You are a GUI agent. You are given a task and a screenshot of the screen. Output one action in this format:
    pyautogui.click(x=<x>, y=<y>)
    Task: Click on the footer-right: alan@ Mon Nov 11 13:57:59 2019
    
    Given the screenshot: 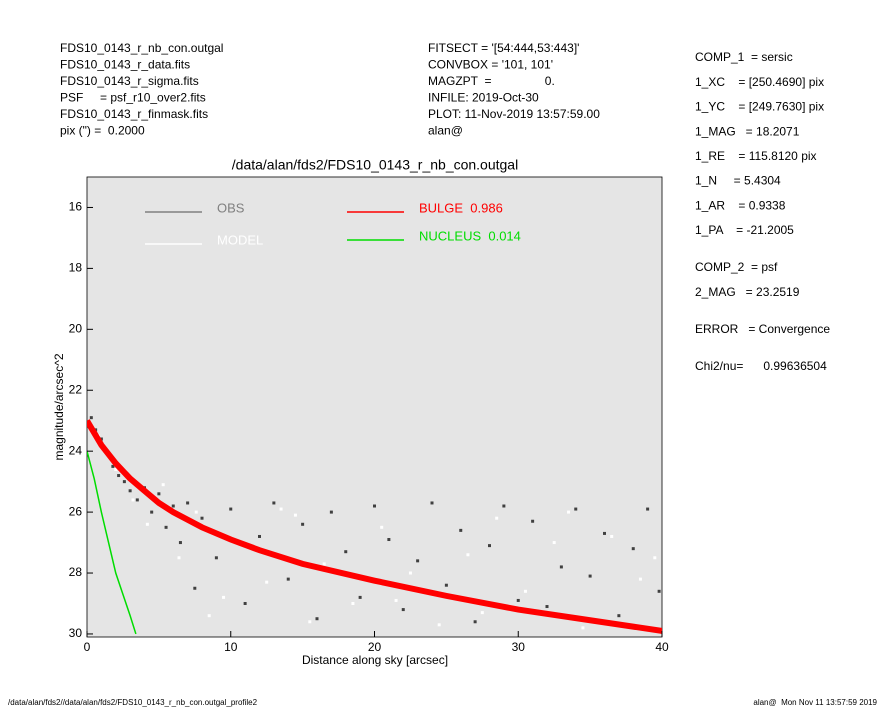 What is the action you would take?
    pyautogui.click(x=815, y=702)
    